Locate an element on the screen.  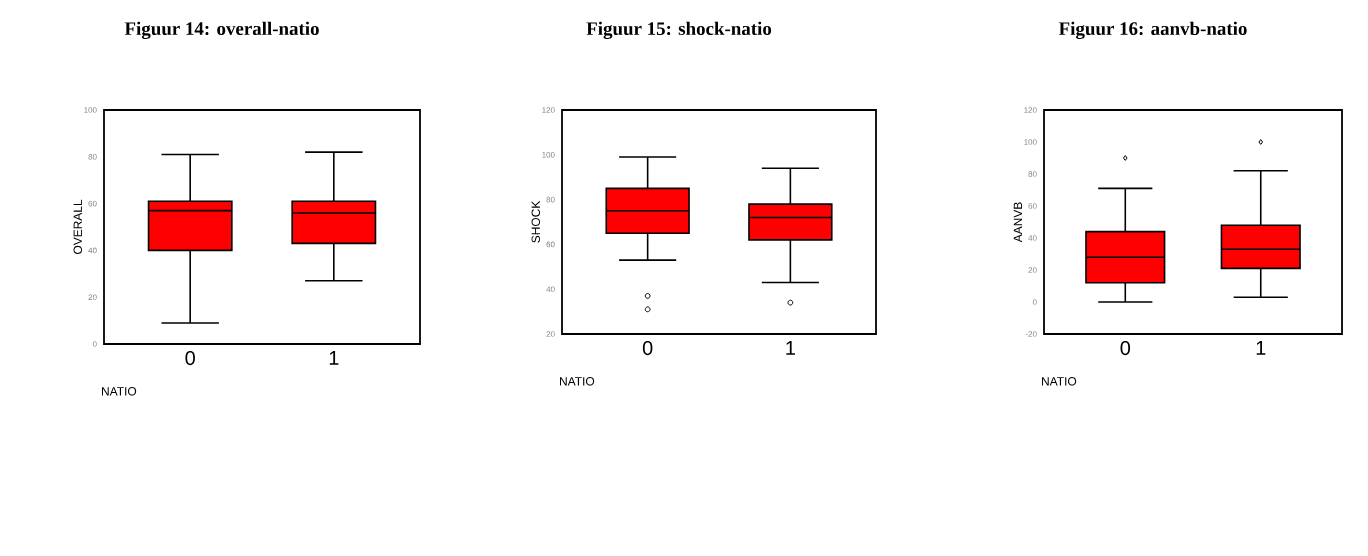
chart-title: Figuur 16: aanvb-natio is located at coordinates (1152, 30).